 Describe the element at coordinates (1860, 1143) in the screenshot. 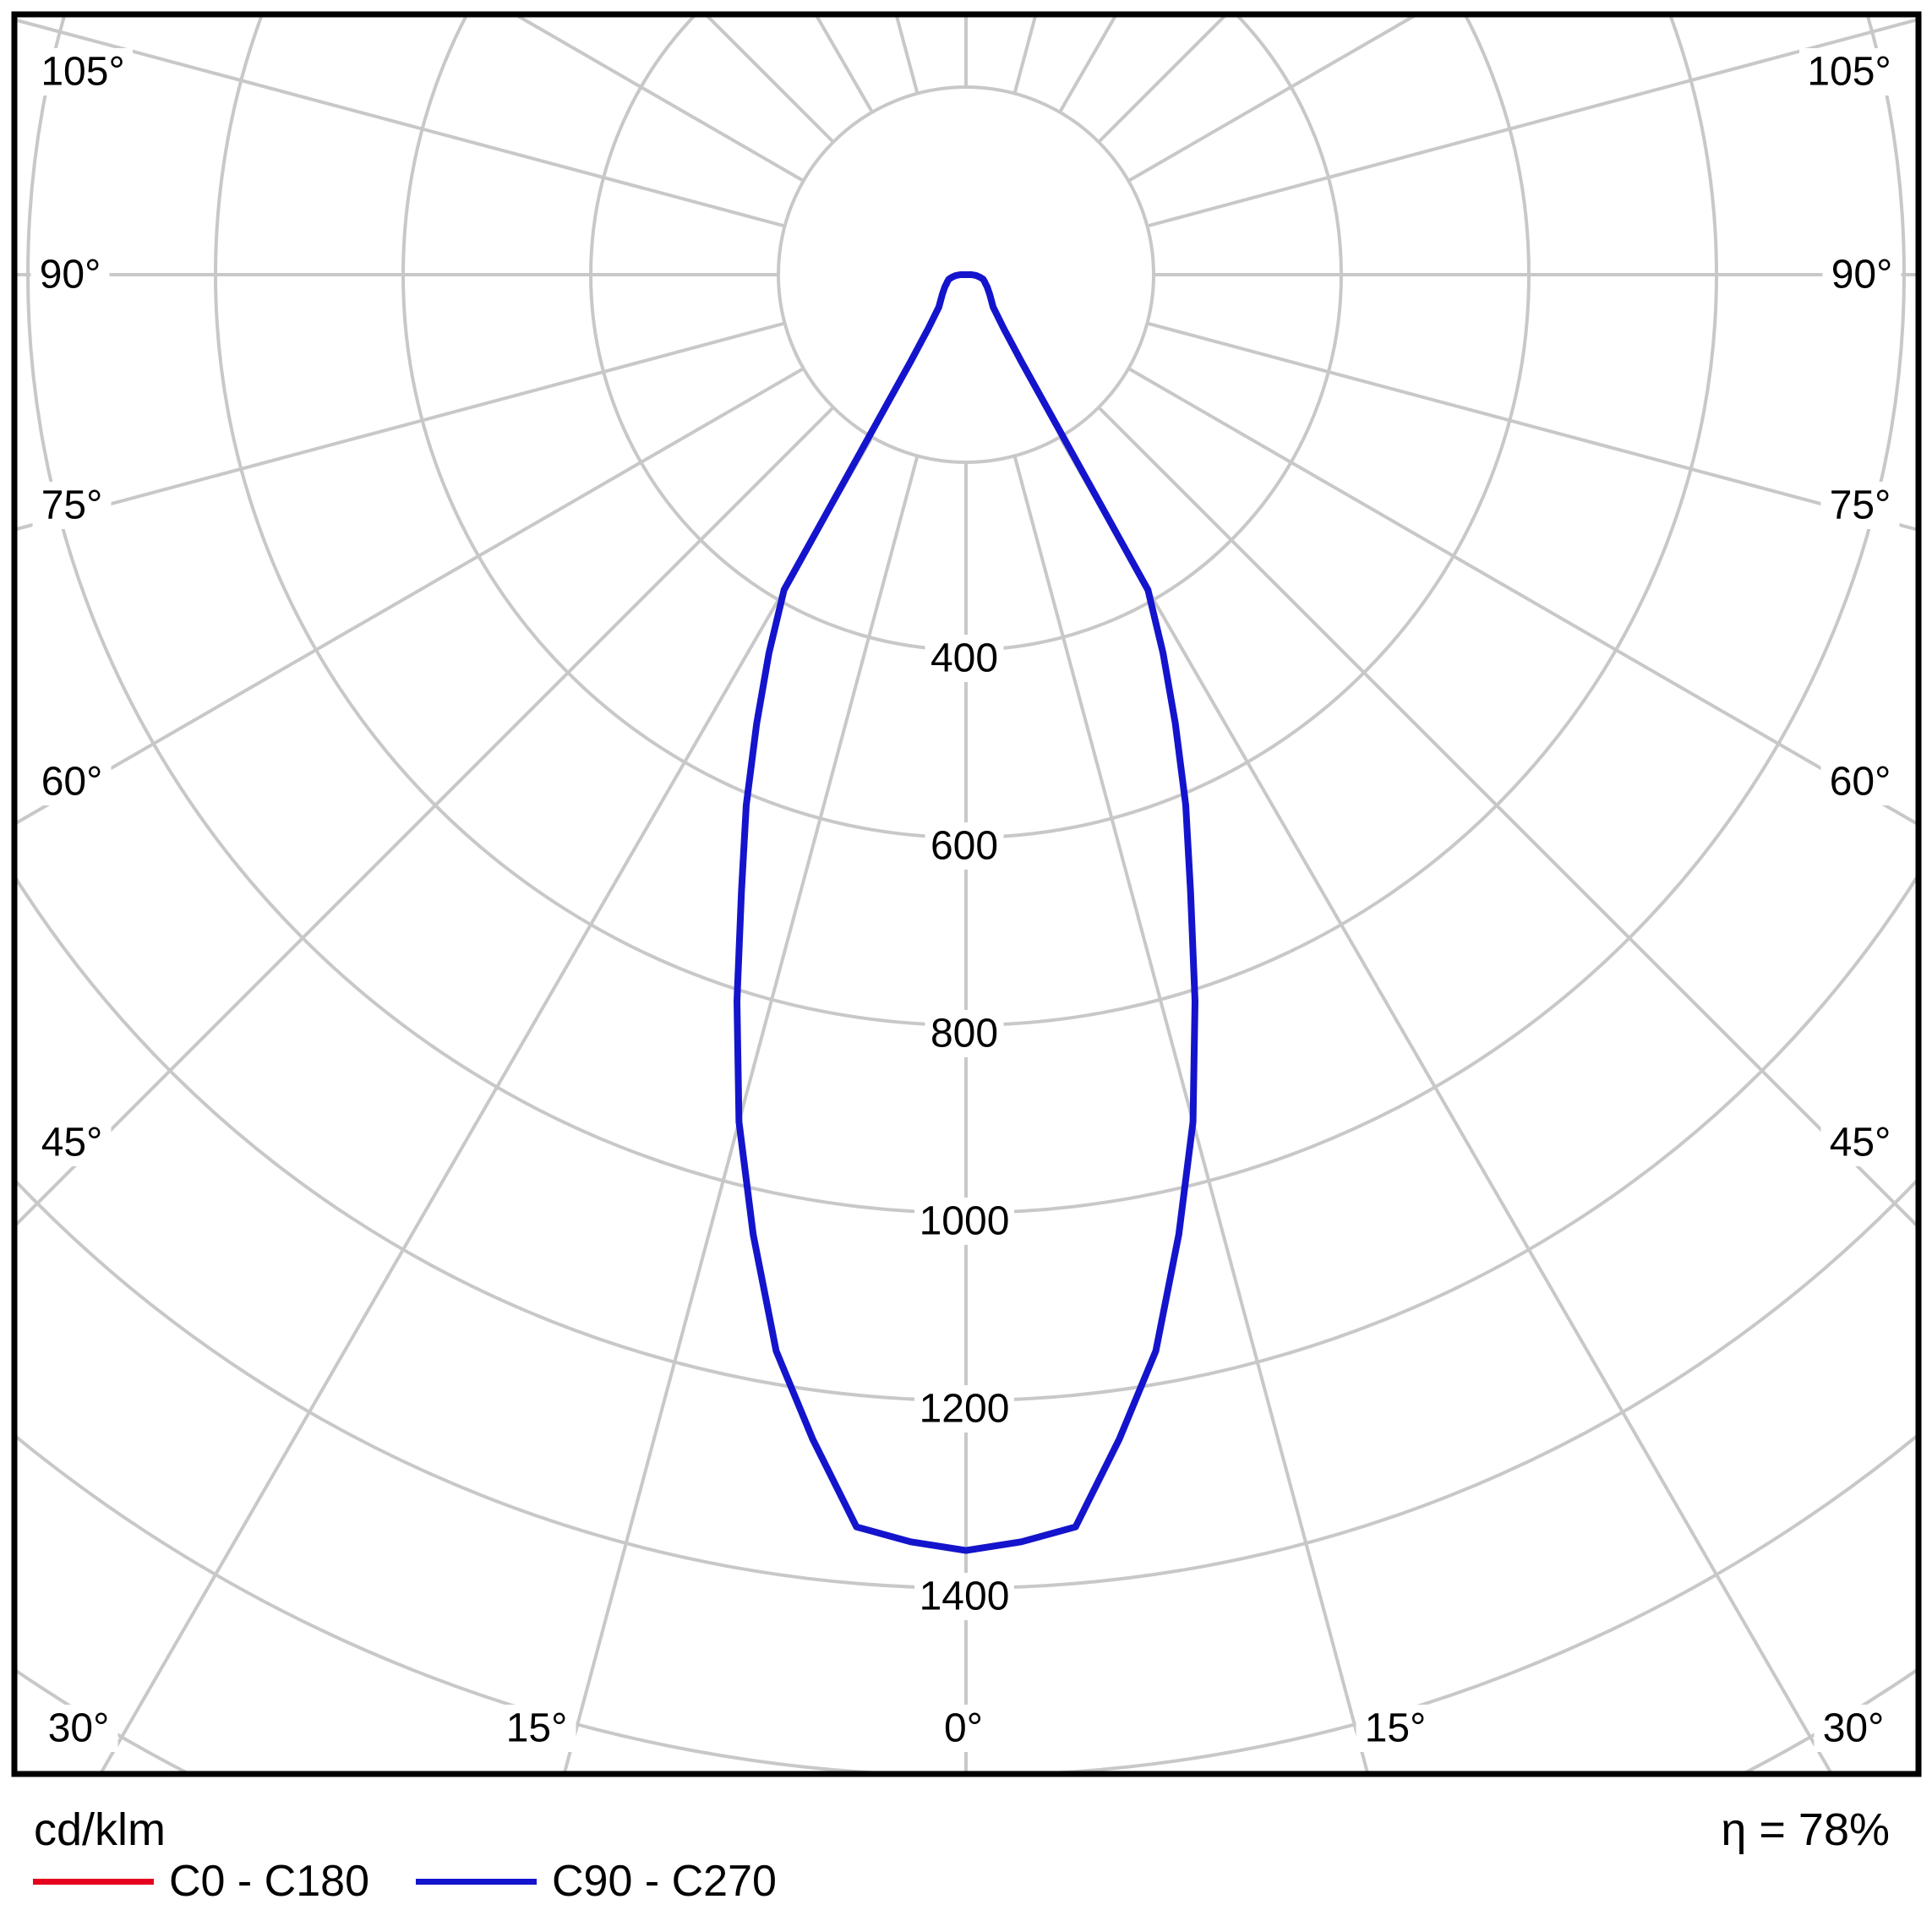

I see `angle-tick-right-45°: 45°` at that location.